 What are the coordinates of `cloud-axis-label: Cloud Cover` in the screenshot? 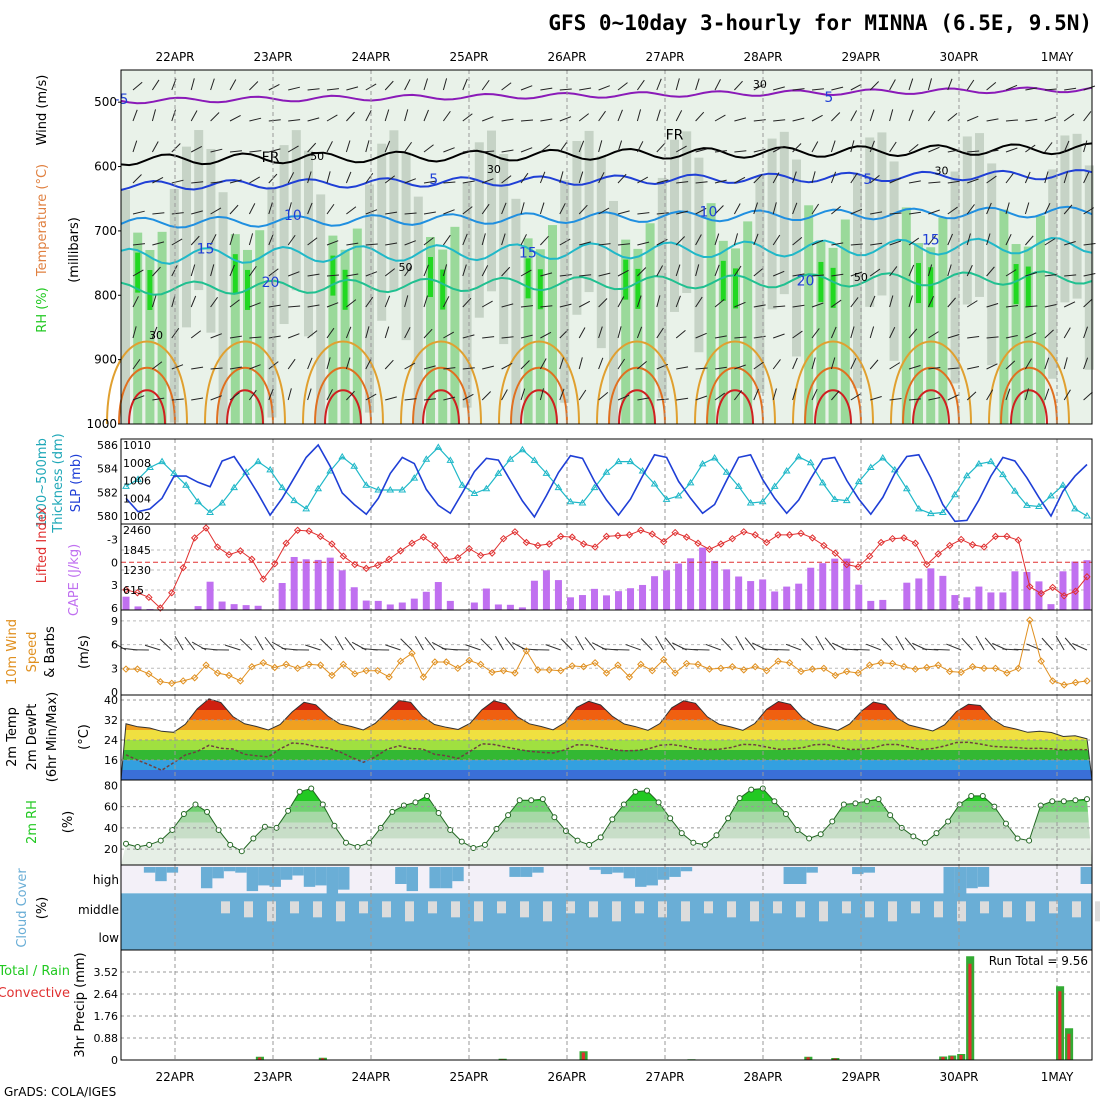 It's located at (22, 908).